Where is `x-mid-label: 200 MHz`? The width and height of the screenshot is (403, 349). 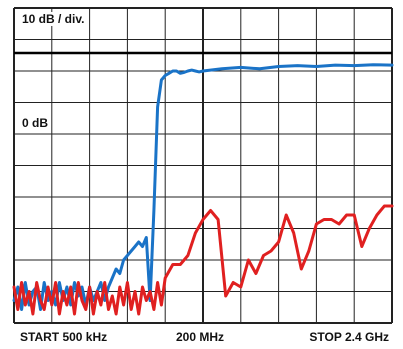 x-mid-label: 200 MHz is located at coordinates (200, 337).